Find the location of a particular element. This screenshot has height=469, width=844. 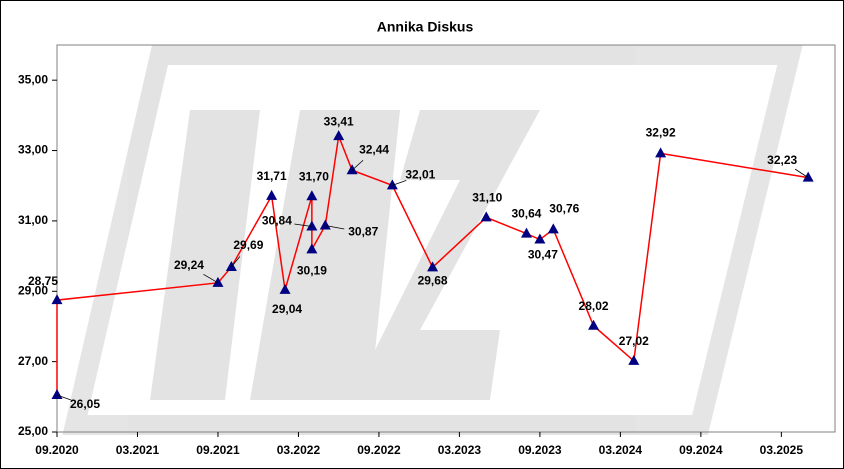

y-tick-label: 27,00 is located at coordinates (33, 361).